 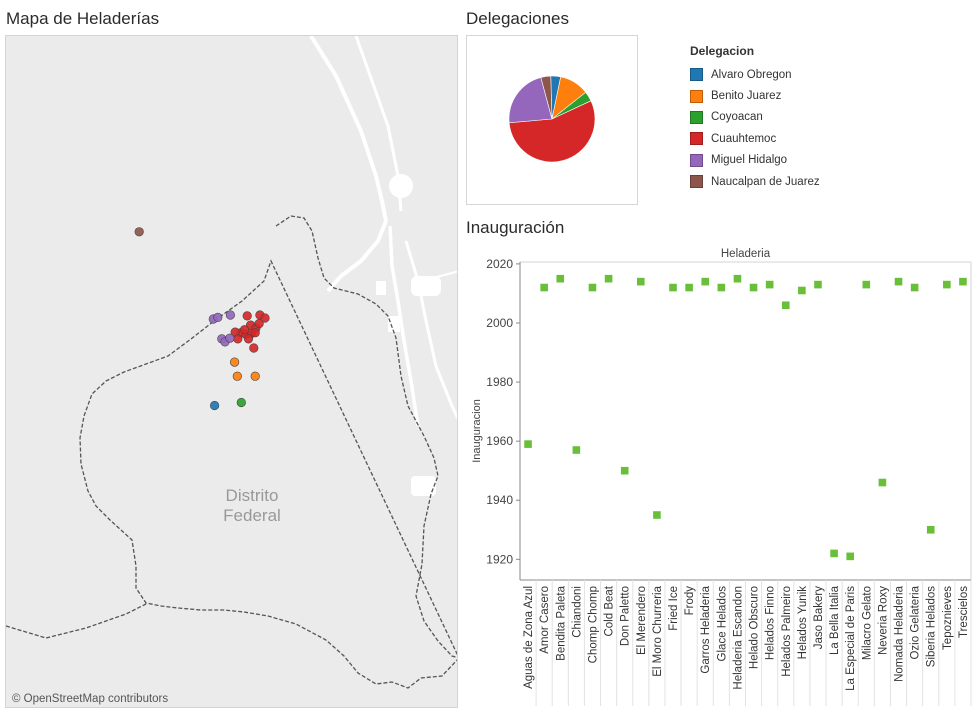 I want to click on x-tick-label: Neveria Roxy, so click(x=883, y=620).